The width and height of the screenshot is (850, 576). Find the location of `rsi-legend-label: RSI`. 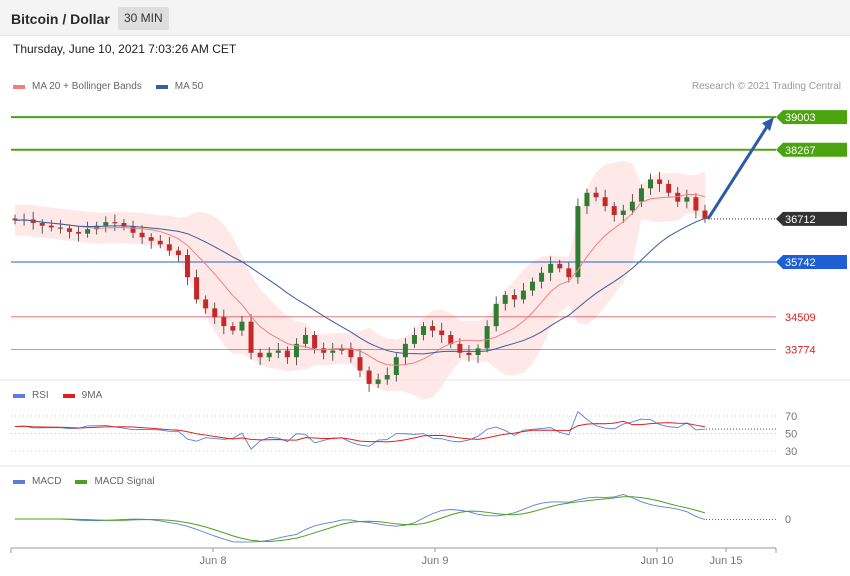

rsi-legend-label: RSI is located at coordinates (40, 395).